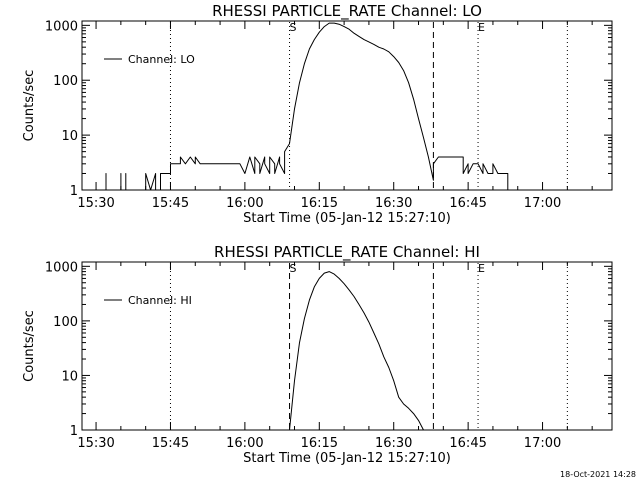 The height and width of the screenshot is (480, 640). Describe the element at coordinates (598, 474) in the screenshot. I see `print-timestamp: 18-Oct-2021 14:28` at that location.